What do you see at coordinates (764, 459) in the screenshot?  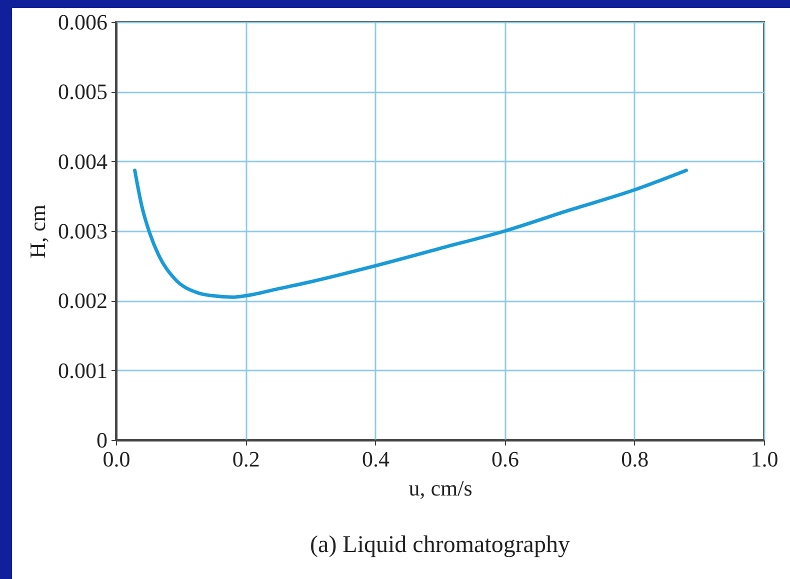 I see `x-tick-label: 1.0` at bounding box center [764, 459].